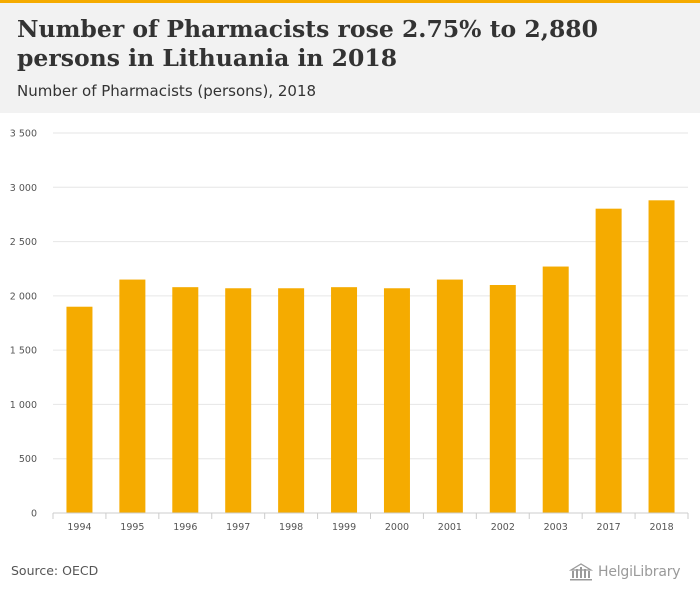 The width and height of the screenshot is (700, 596). What do you see at coordinates (450, 527) in the screenshot?
I see `x-tick-label: 2001` at bounding box center [450, 527].